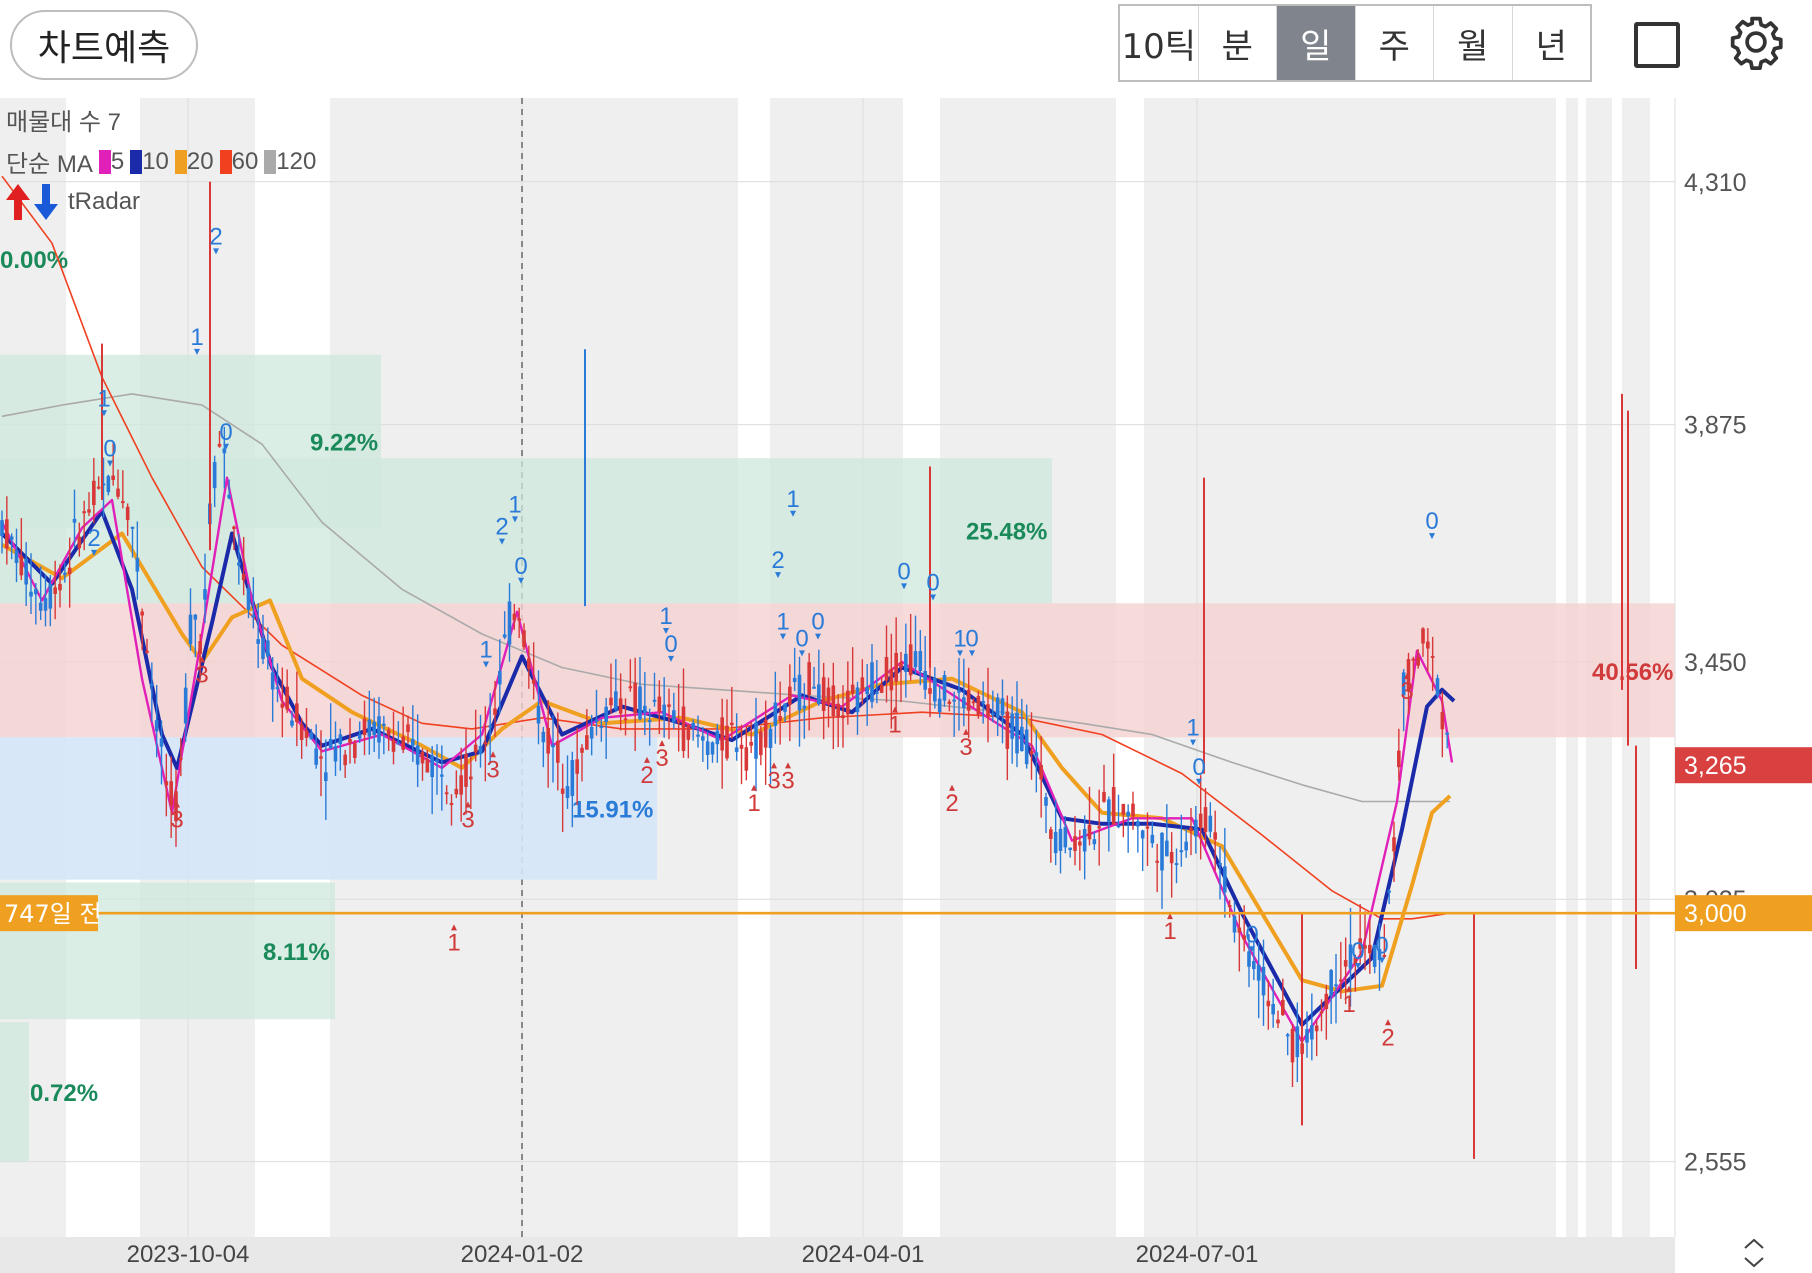  I want to click on period-month-button: 월, so click(1473, 43).